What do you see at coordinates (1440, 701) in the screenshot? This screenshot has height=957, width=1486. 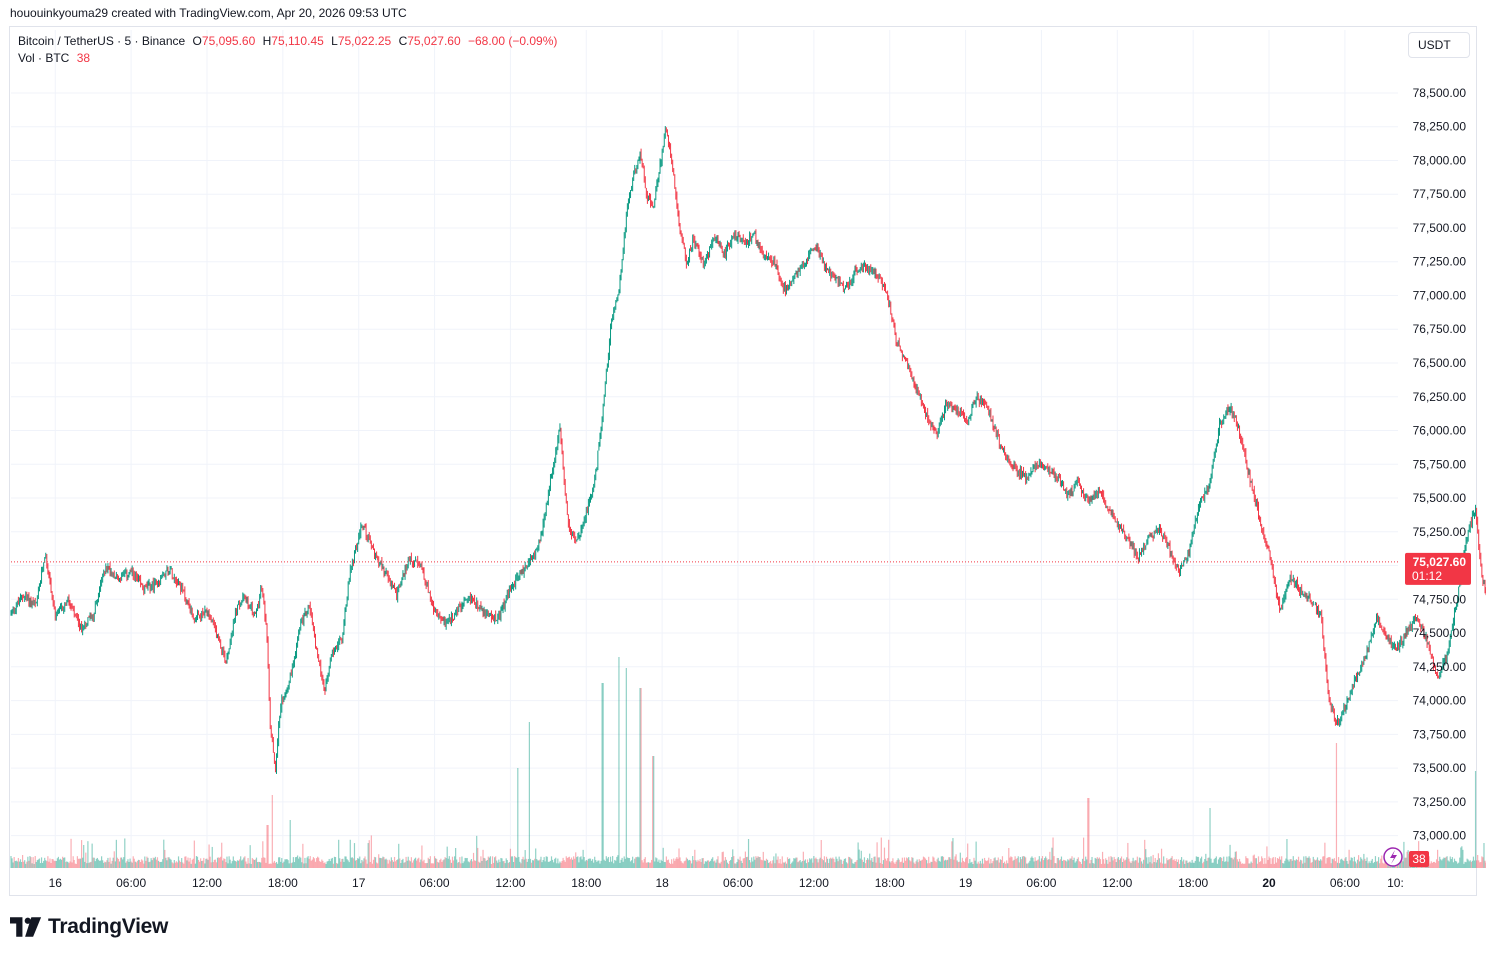 I see `price-tick-label: 74,000.00` at bounding box center [1440, 701].